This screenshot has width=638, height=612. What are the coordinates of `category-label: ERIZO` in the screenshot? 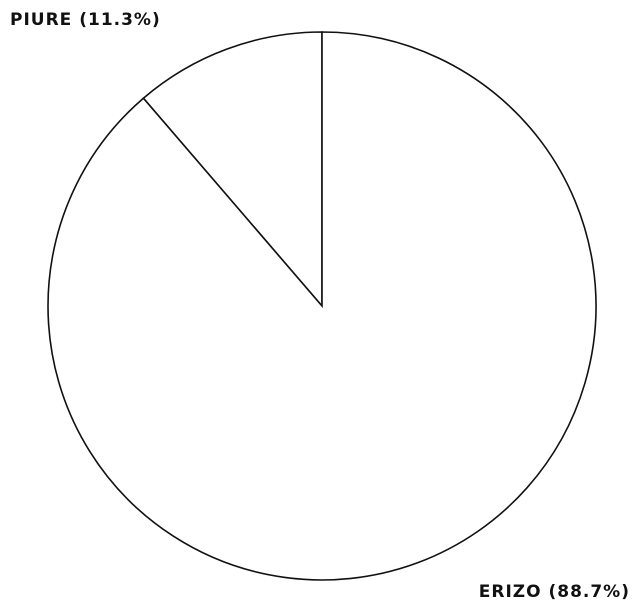 It's located at (510, 592).